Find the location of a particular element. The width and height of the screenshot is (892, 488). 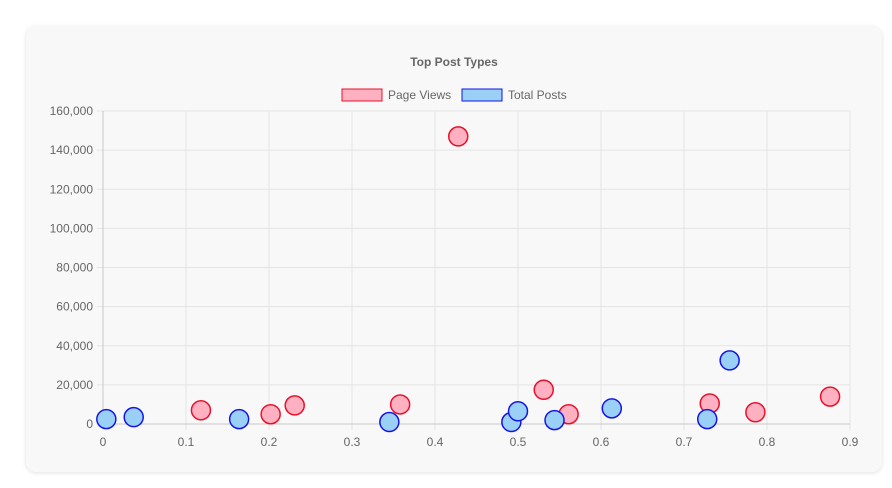

y-tick-label: 140,000 is located at coordinates (72, 150).